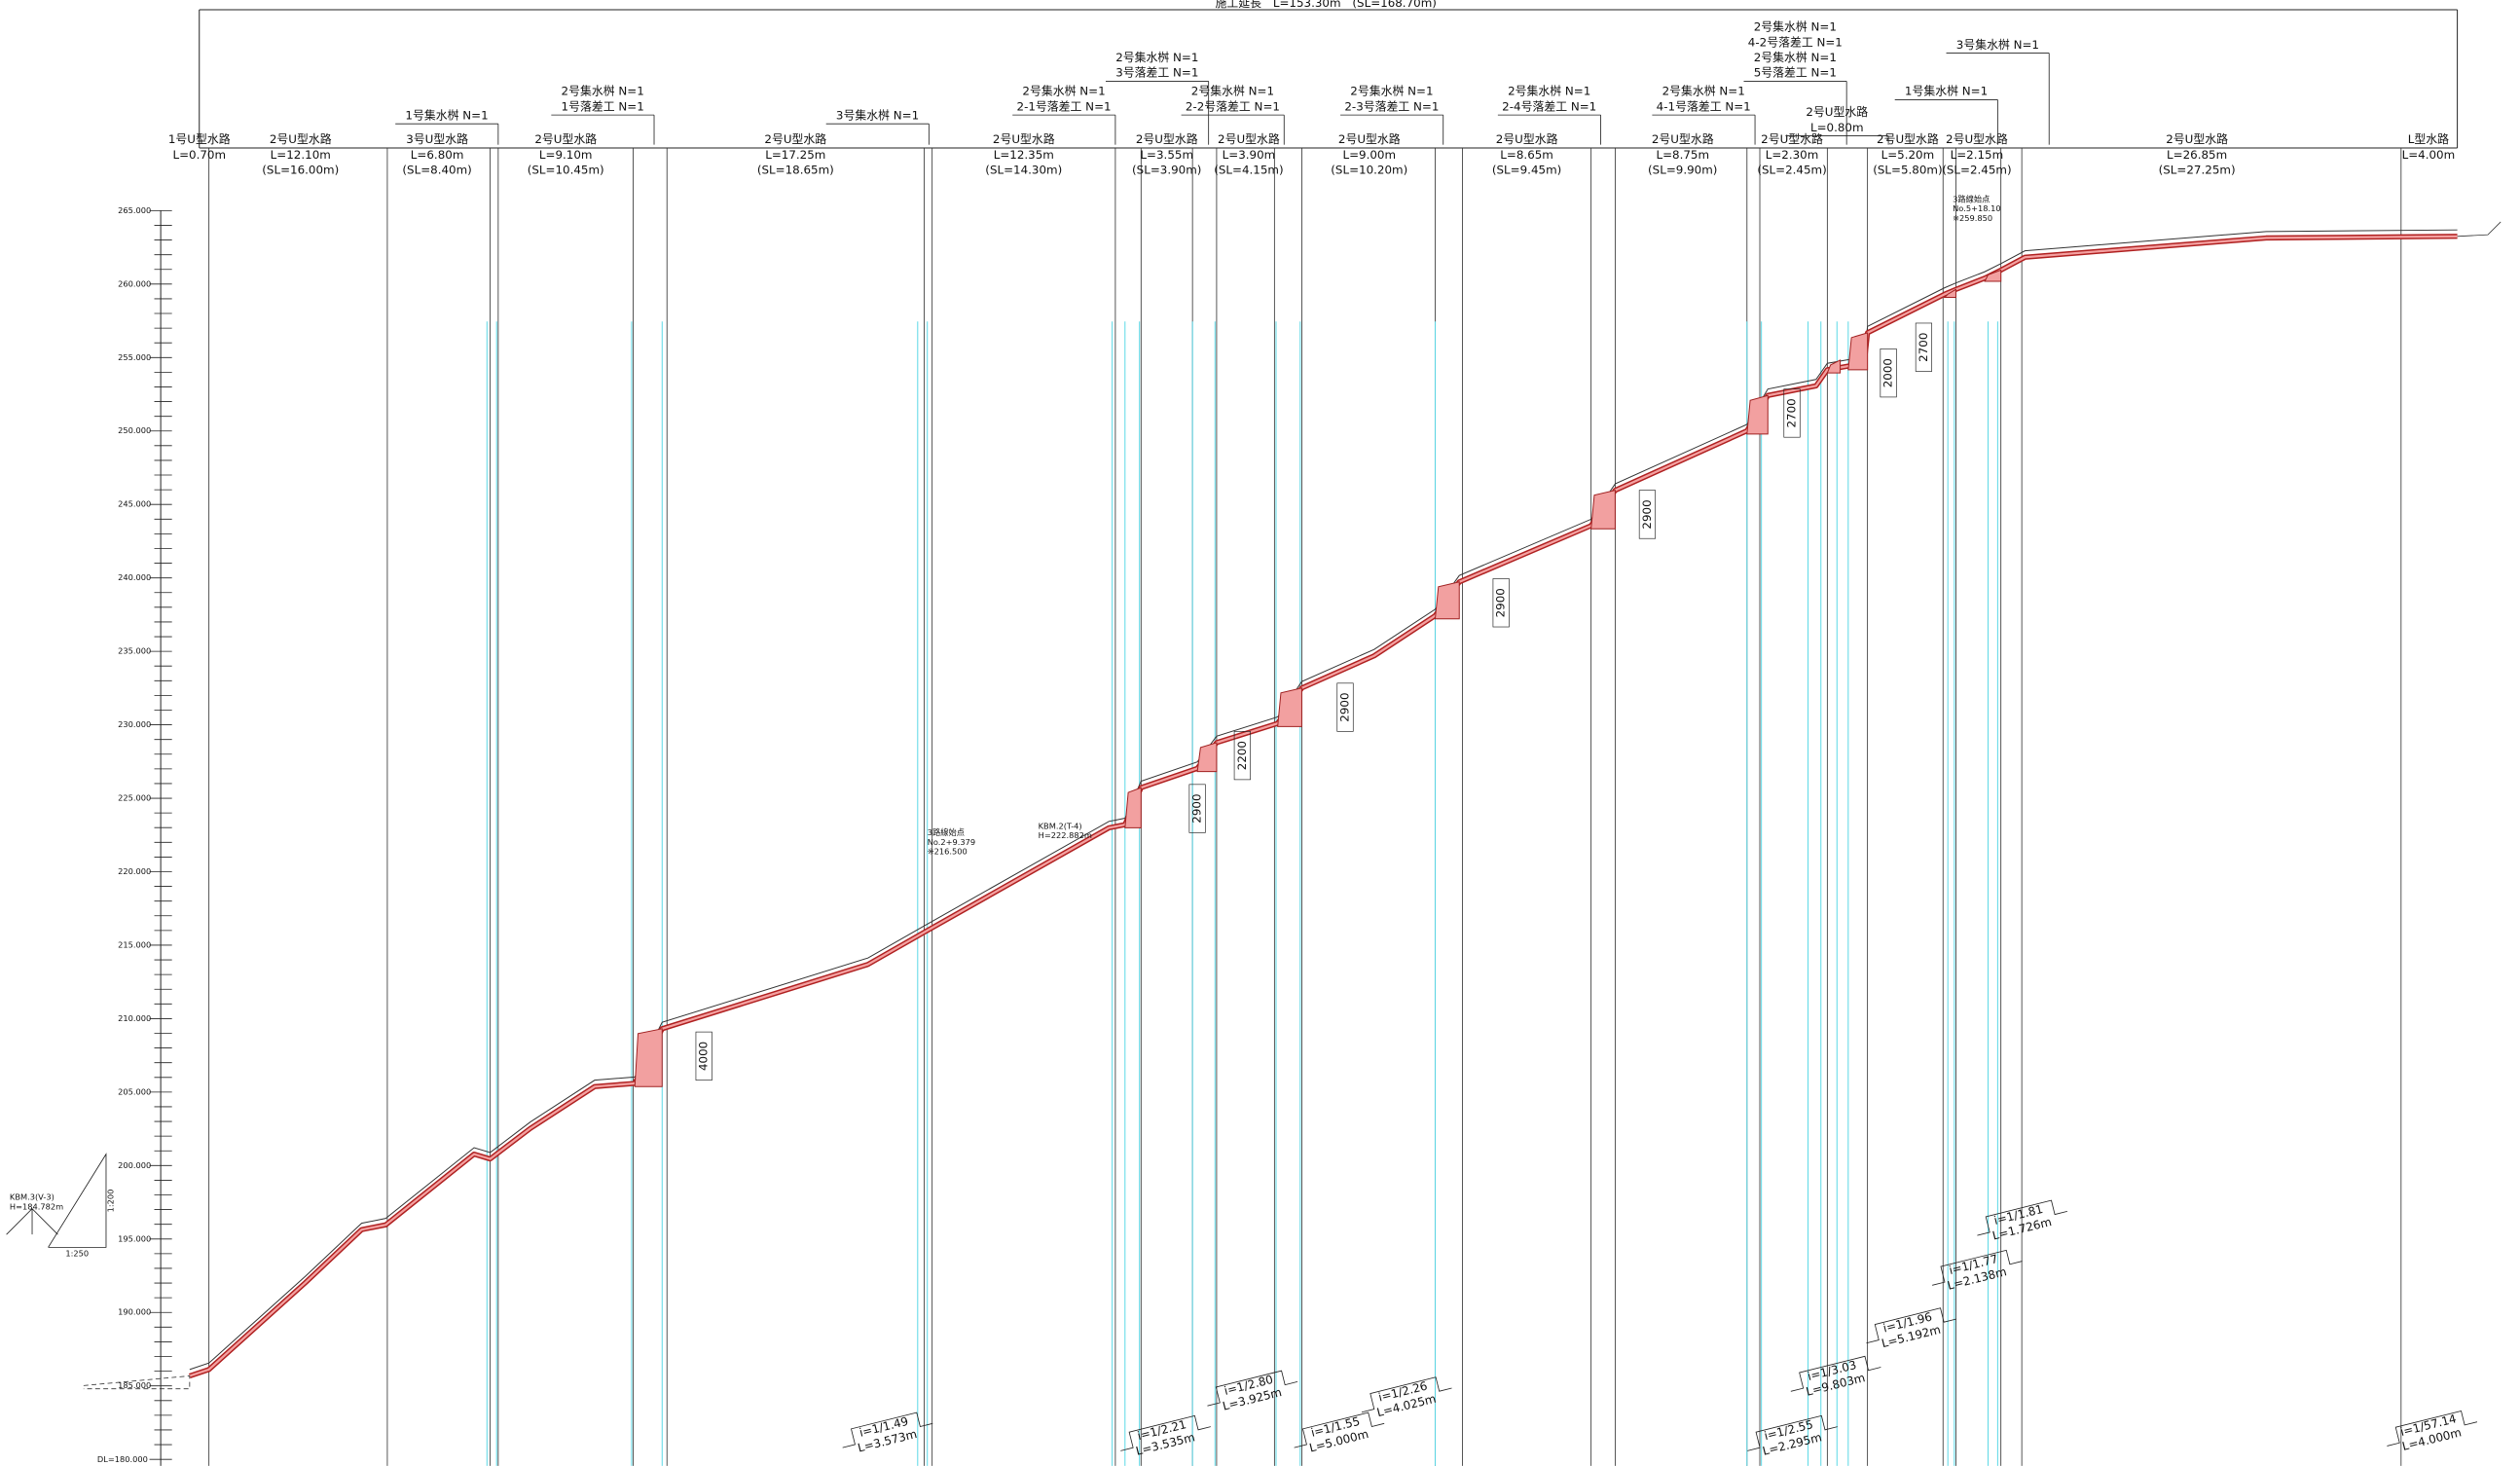 Image resolution: width=2520 pixels, height=1466 pixels. Describe the element at coordinates (1526, 155) in the screenshot. I see `segment-label: L=8.65m` at that location.